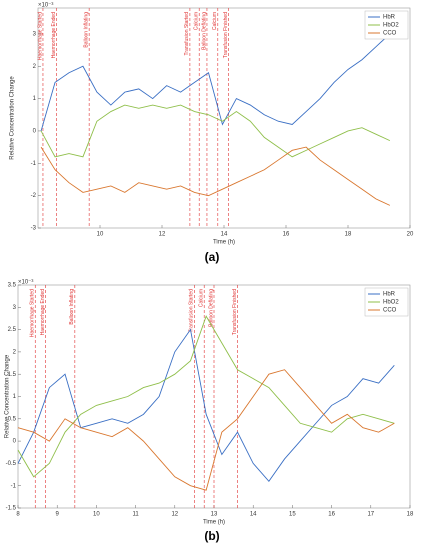 The width and height of the screenshot is (424, 550). I want to click on x-tick-label: 20, so click(410, 235).